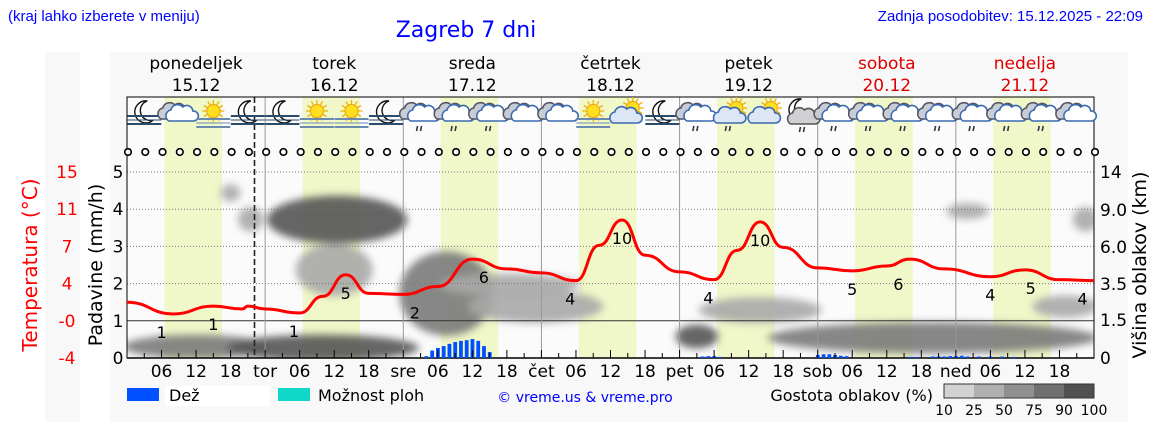 The image size is (1152, 443). I want to click on rain-legend-swatch, so click(143, 394).